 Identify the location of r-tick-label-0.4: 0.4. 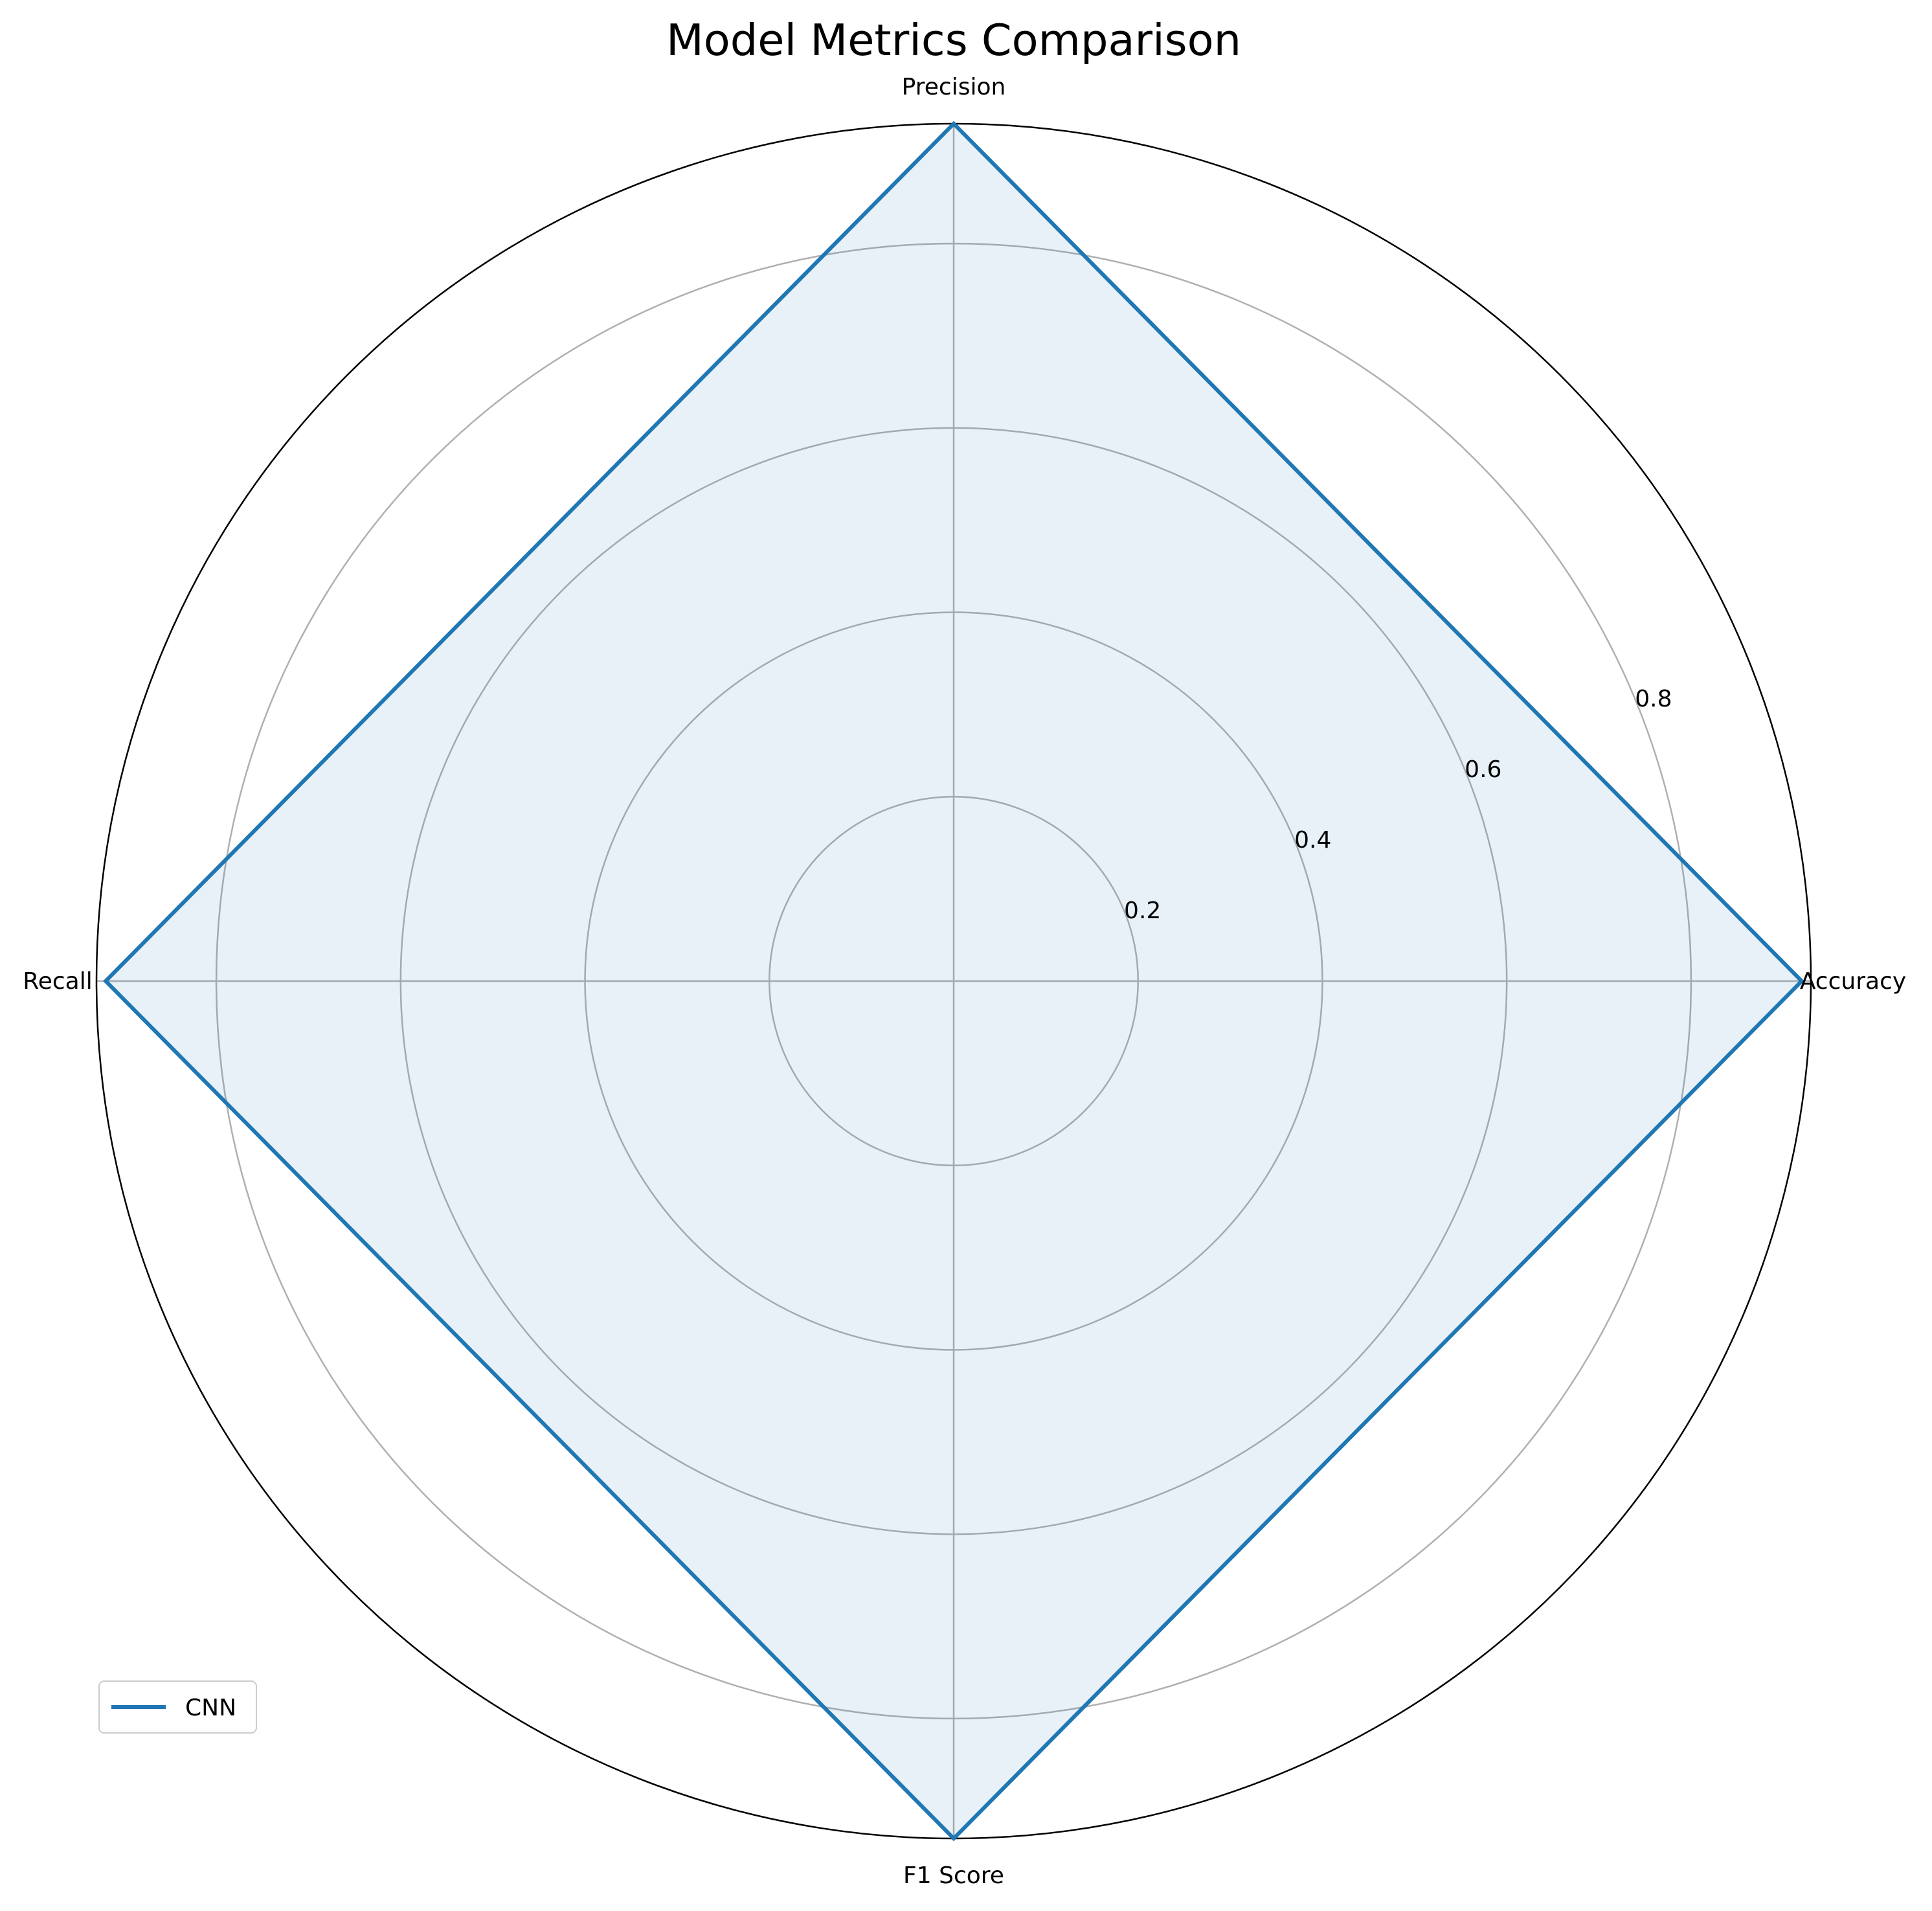
(1313, 840).